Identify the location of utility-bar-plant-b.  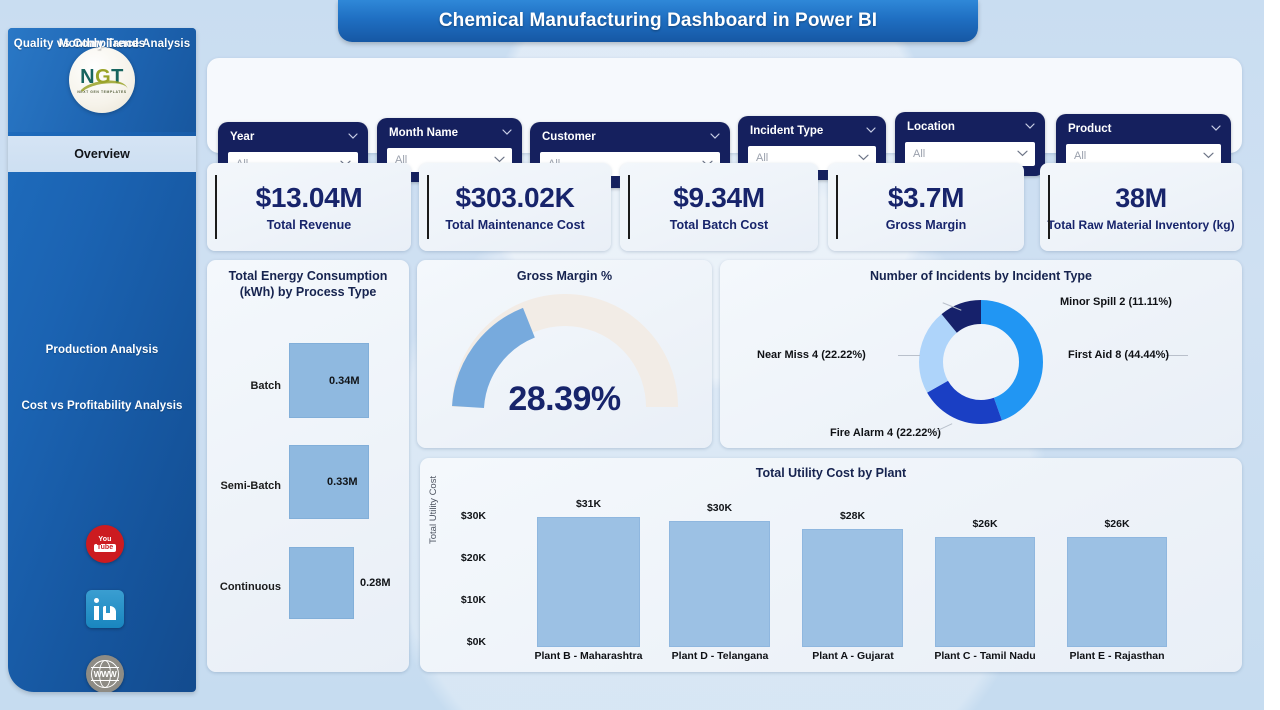
(588, 582).